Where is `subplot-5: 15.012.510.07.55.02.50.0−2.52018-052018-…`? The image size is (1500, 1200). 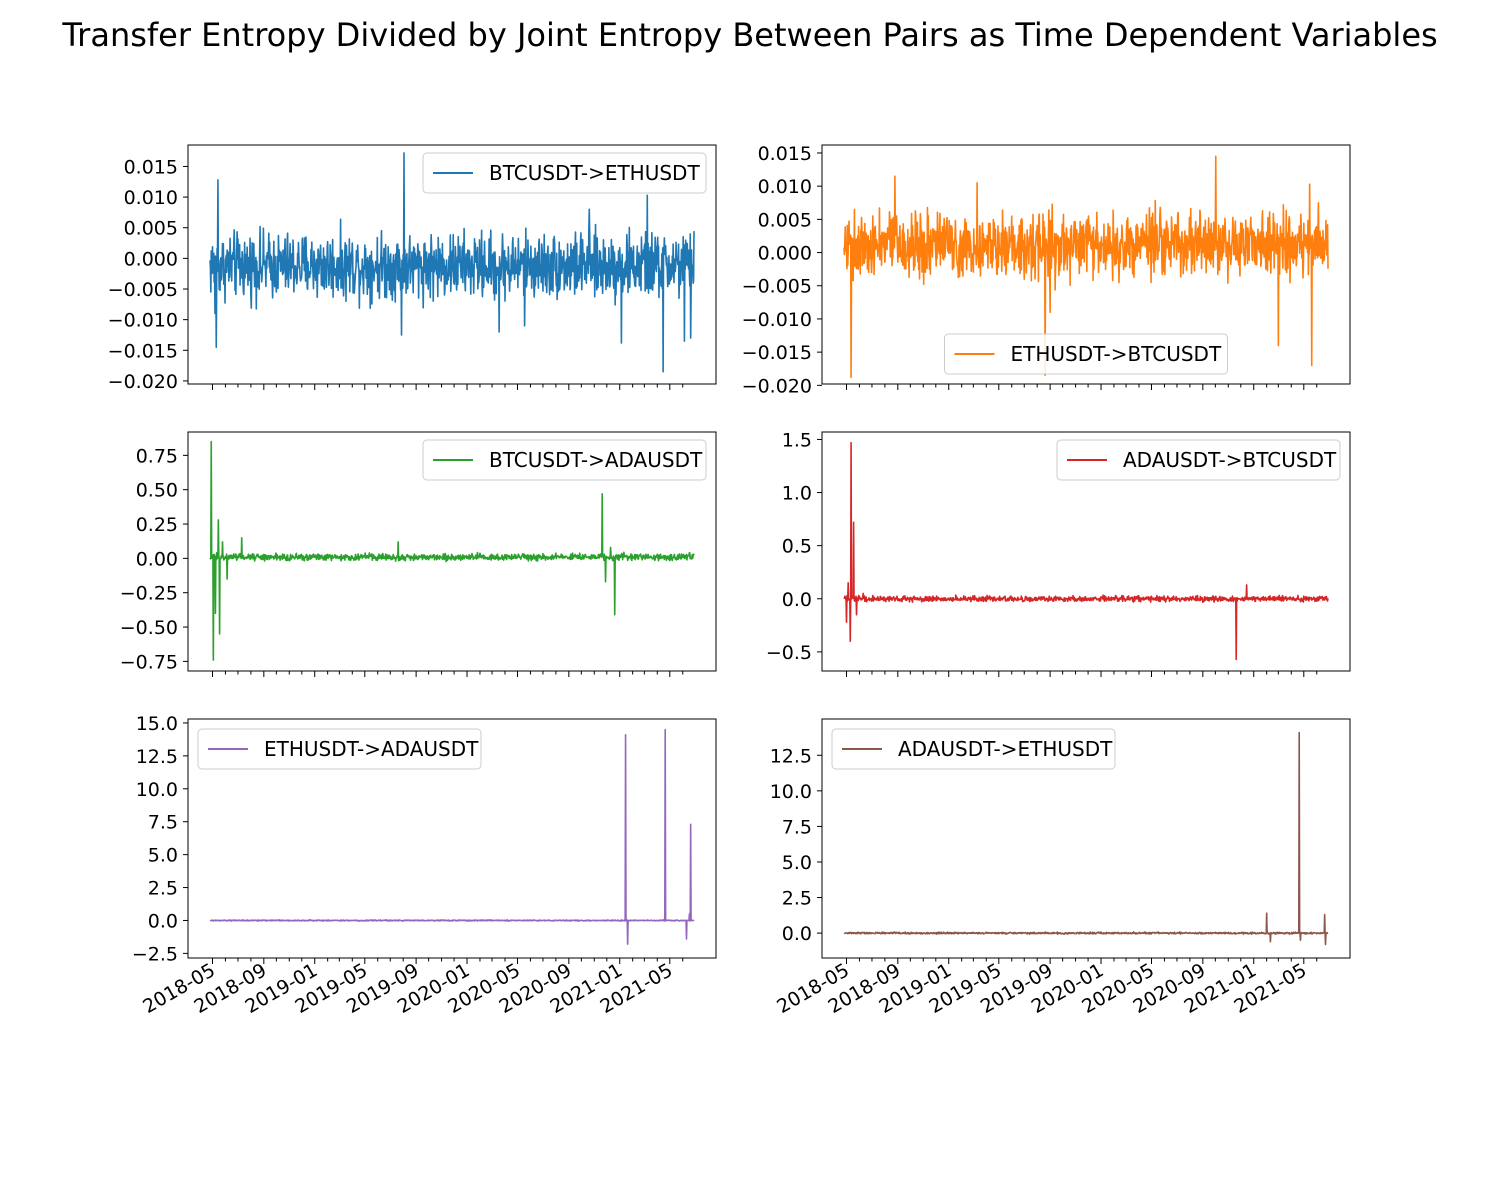 subplot-5: 15.012.510.07.55.02.50.0−2.52018-052018-… is located at coordinates (424, 865).